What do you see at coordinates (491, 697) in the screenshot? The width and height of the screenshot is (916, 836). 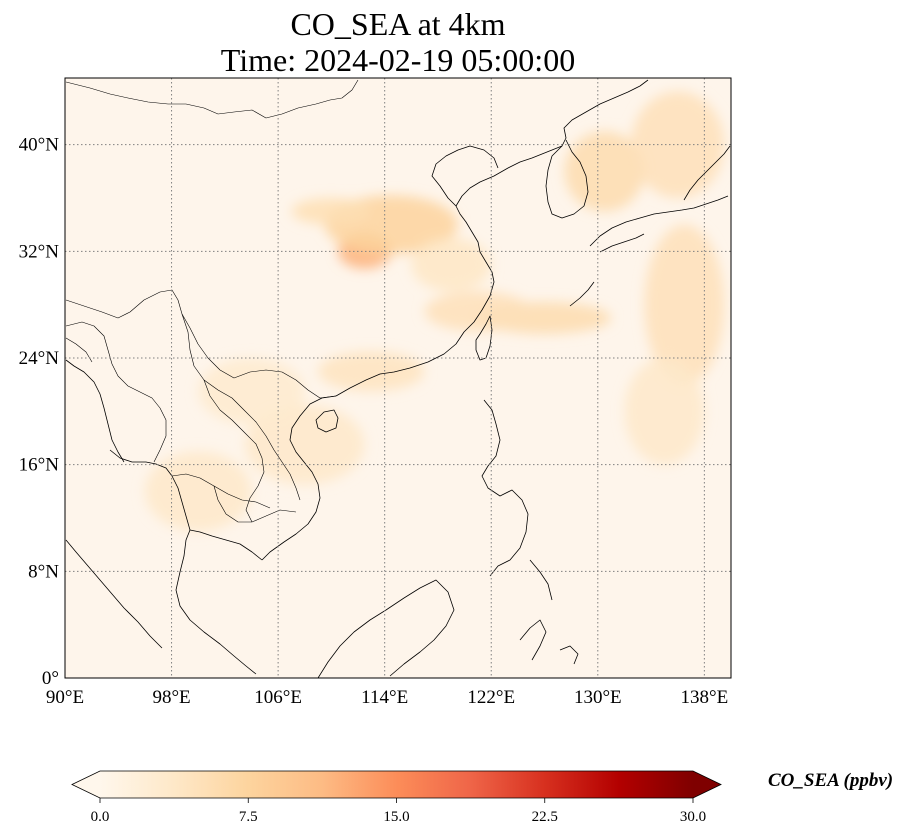 I see `longitude-tick-label: 122°E` at bounding box center [491, 697].